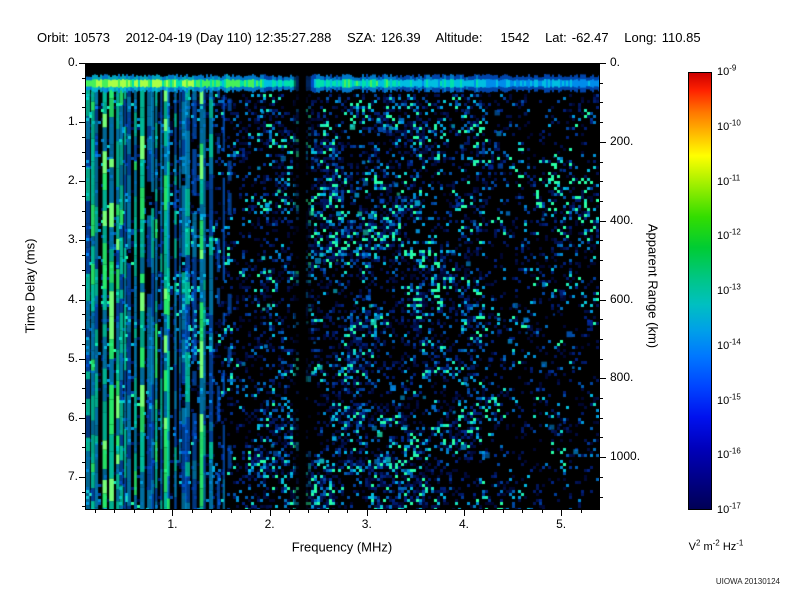 The height and width of the screenshot is (600, 800). Describe the element at coordinates (716, 545) in the screenshot. I see `colorbar-unit-label: V2 m-2 Hz-1` at that location.